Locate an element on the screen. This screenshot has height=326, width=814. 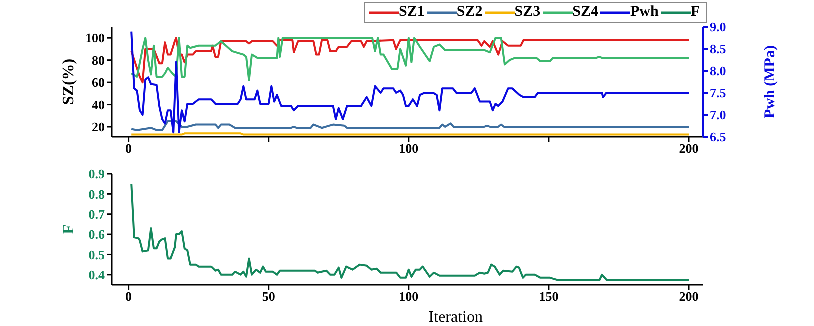
legend-label: SZ2 is located at coordinates (469, 12).